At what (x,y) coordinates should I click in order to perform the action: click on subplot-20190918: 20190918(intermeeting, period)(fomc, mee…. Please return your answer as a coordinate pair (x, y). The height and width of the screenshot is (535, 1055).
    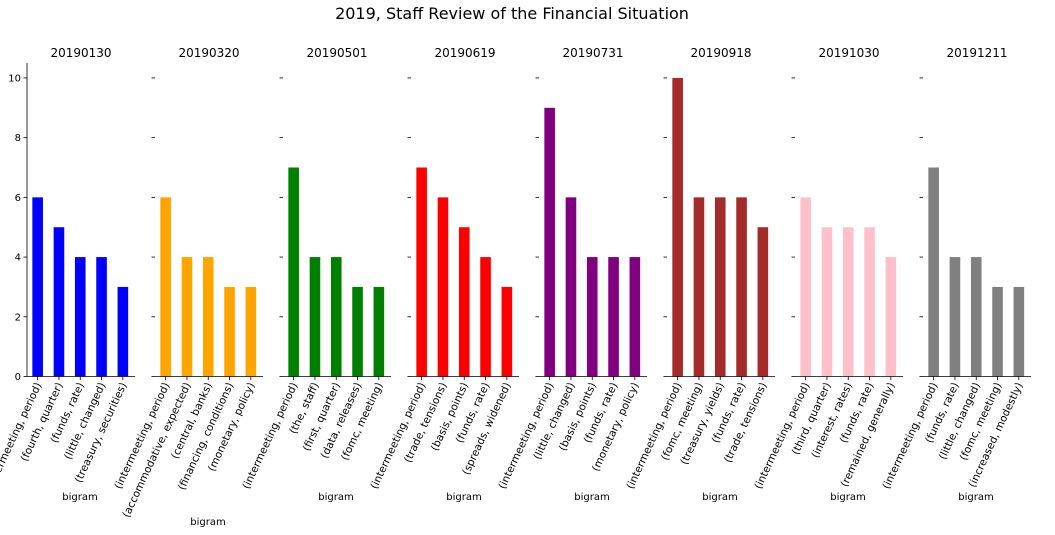
    Looking at the image, I should click on (699, 274).